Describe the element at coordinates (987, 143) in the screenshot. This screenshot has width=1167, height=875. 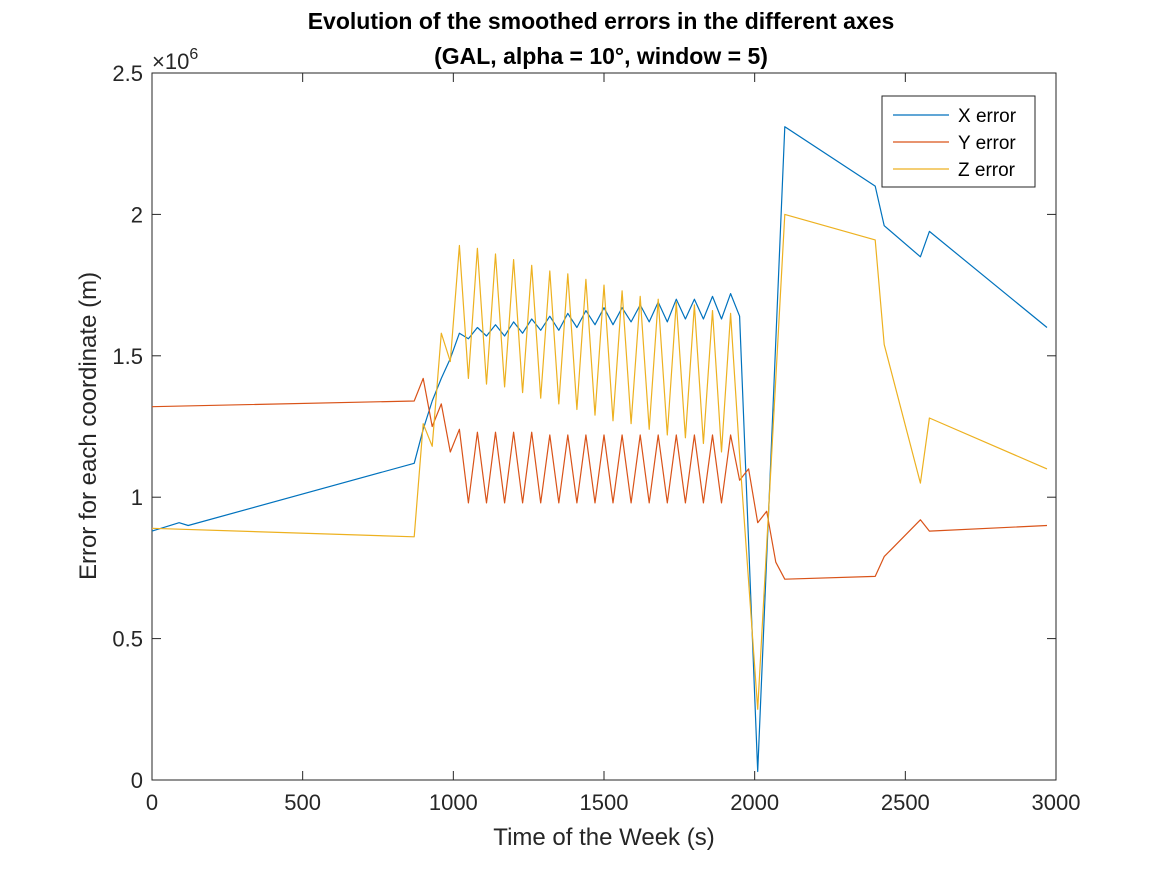
I see `legend-label-2: Y error` at that location.